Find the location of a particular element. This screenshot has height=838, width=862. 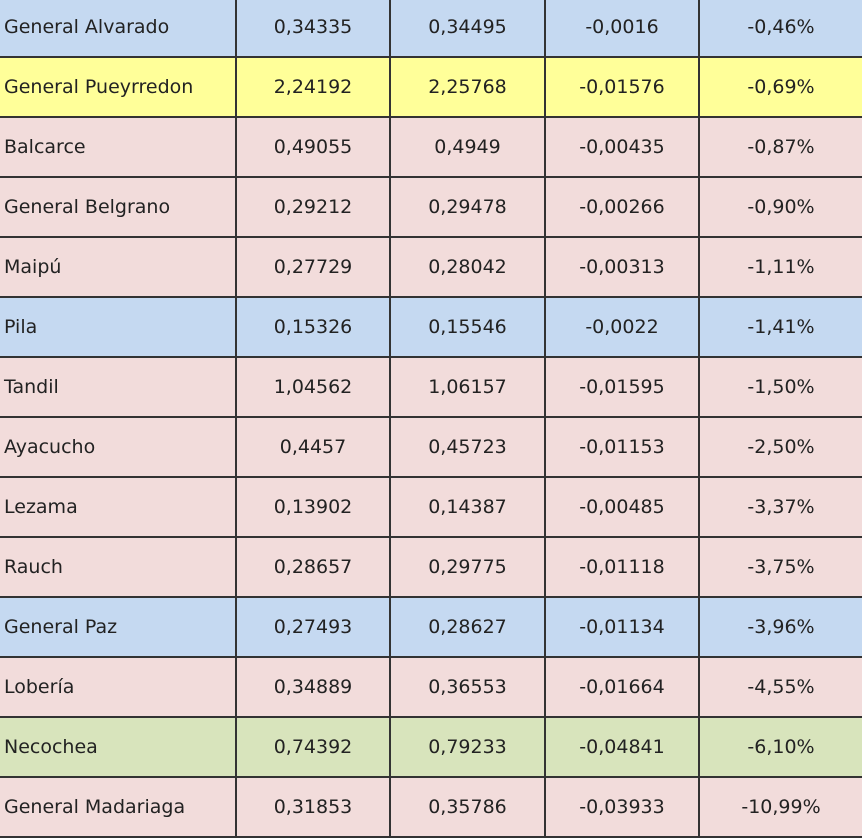

table-row: Lobería 0,34889 0,36553 -0,01664 -4,55% is located at coordinates (431, 688).